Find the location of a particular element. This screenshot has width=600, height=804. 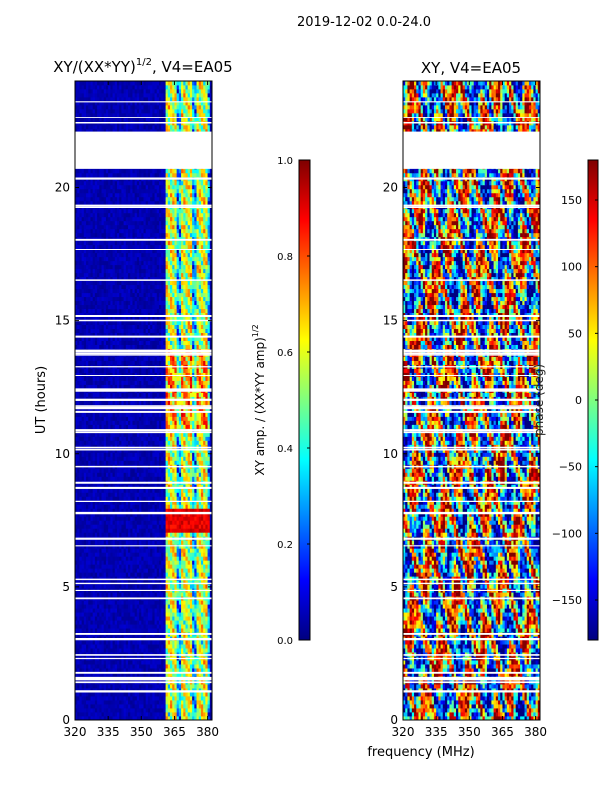

phase-x-tick-label: 365 is located at coordinates (502, 732).